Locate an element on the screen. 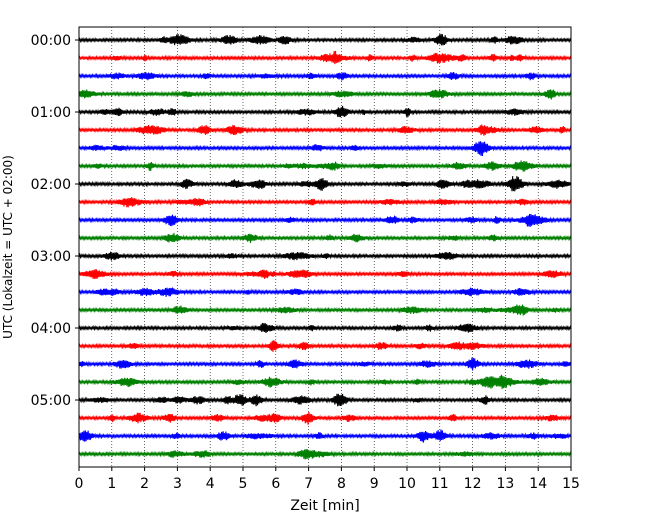 This screenshot has width=650, height=520. y-tick-label: 00:00 is located at coordinates (51, 41).